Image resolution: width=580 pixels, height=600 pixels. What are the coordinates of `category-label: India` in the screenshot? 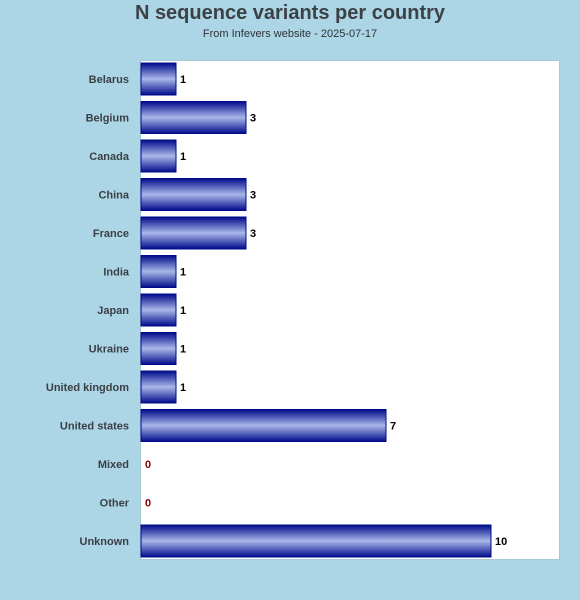 It's located at (116, 273).